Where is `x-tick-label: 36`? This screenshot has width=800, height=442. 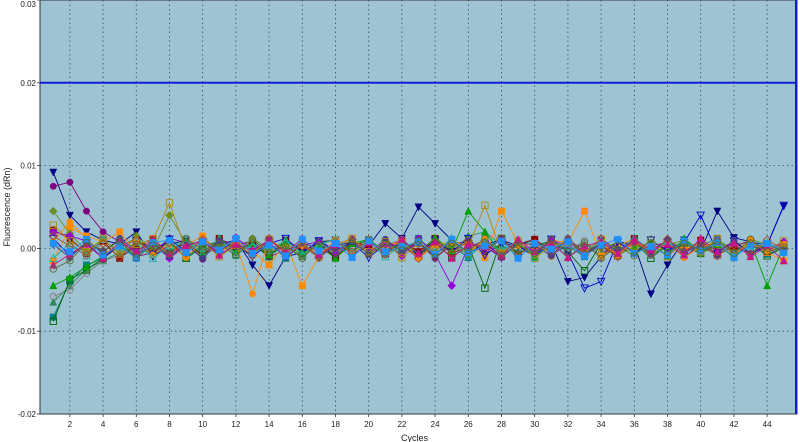 x-tick-label: 36 is located at coordinates (634, 424).